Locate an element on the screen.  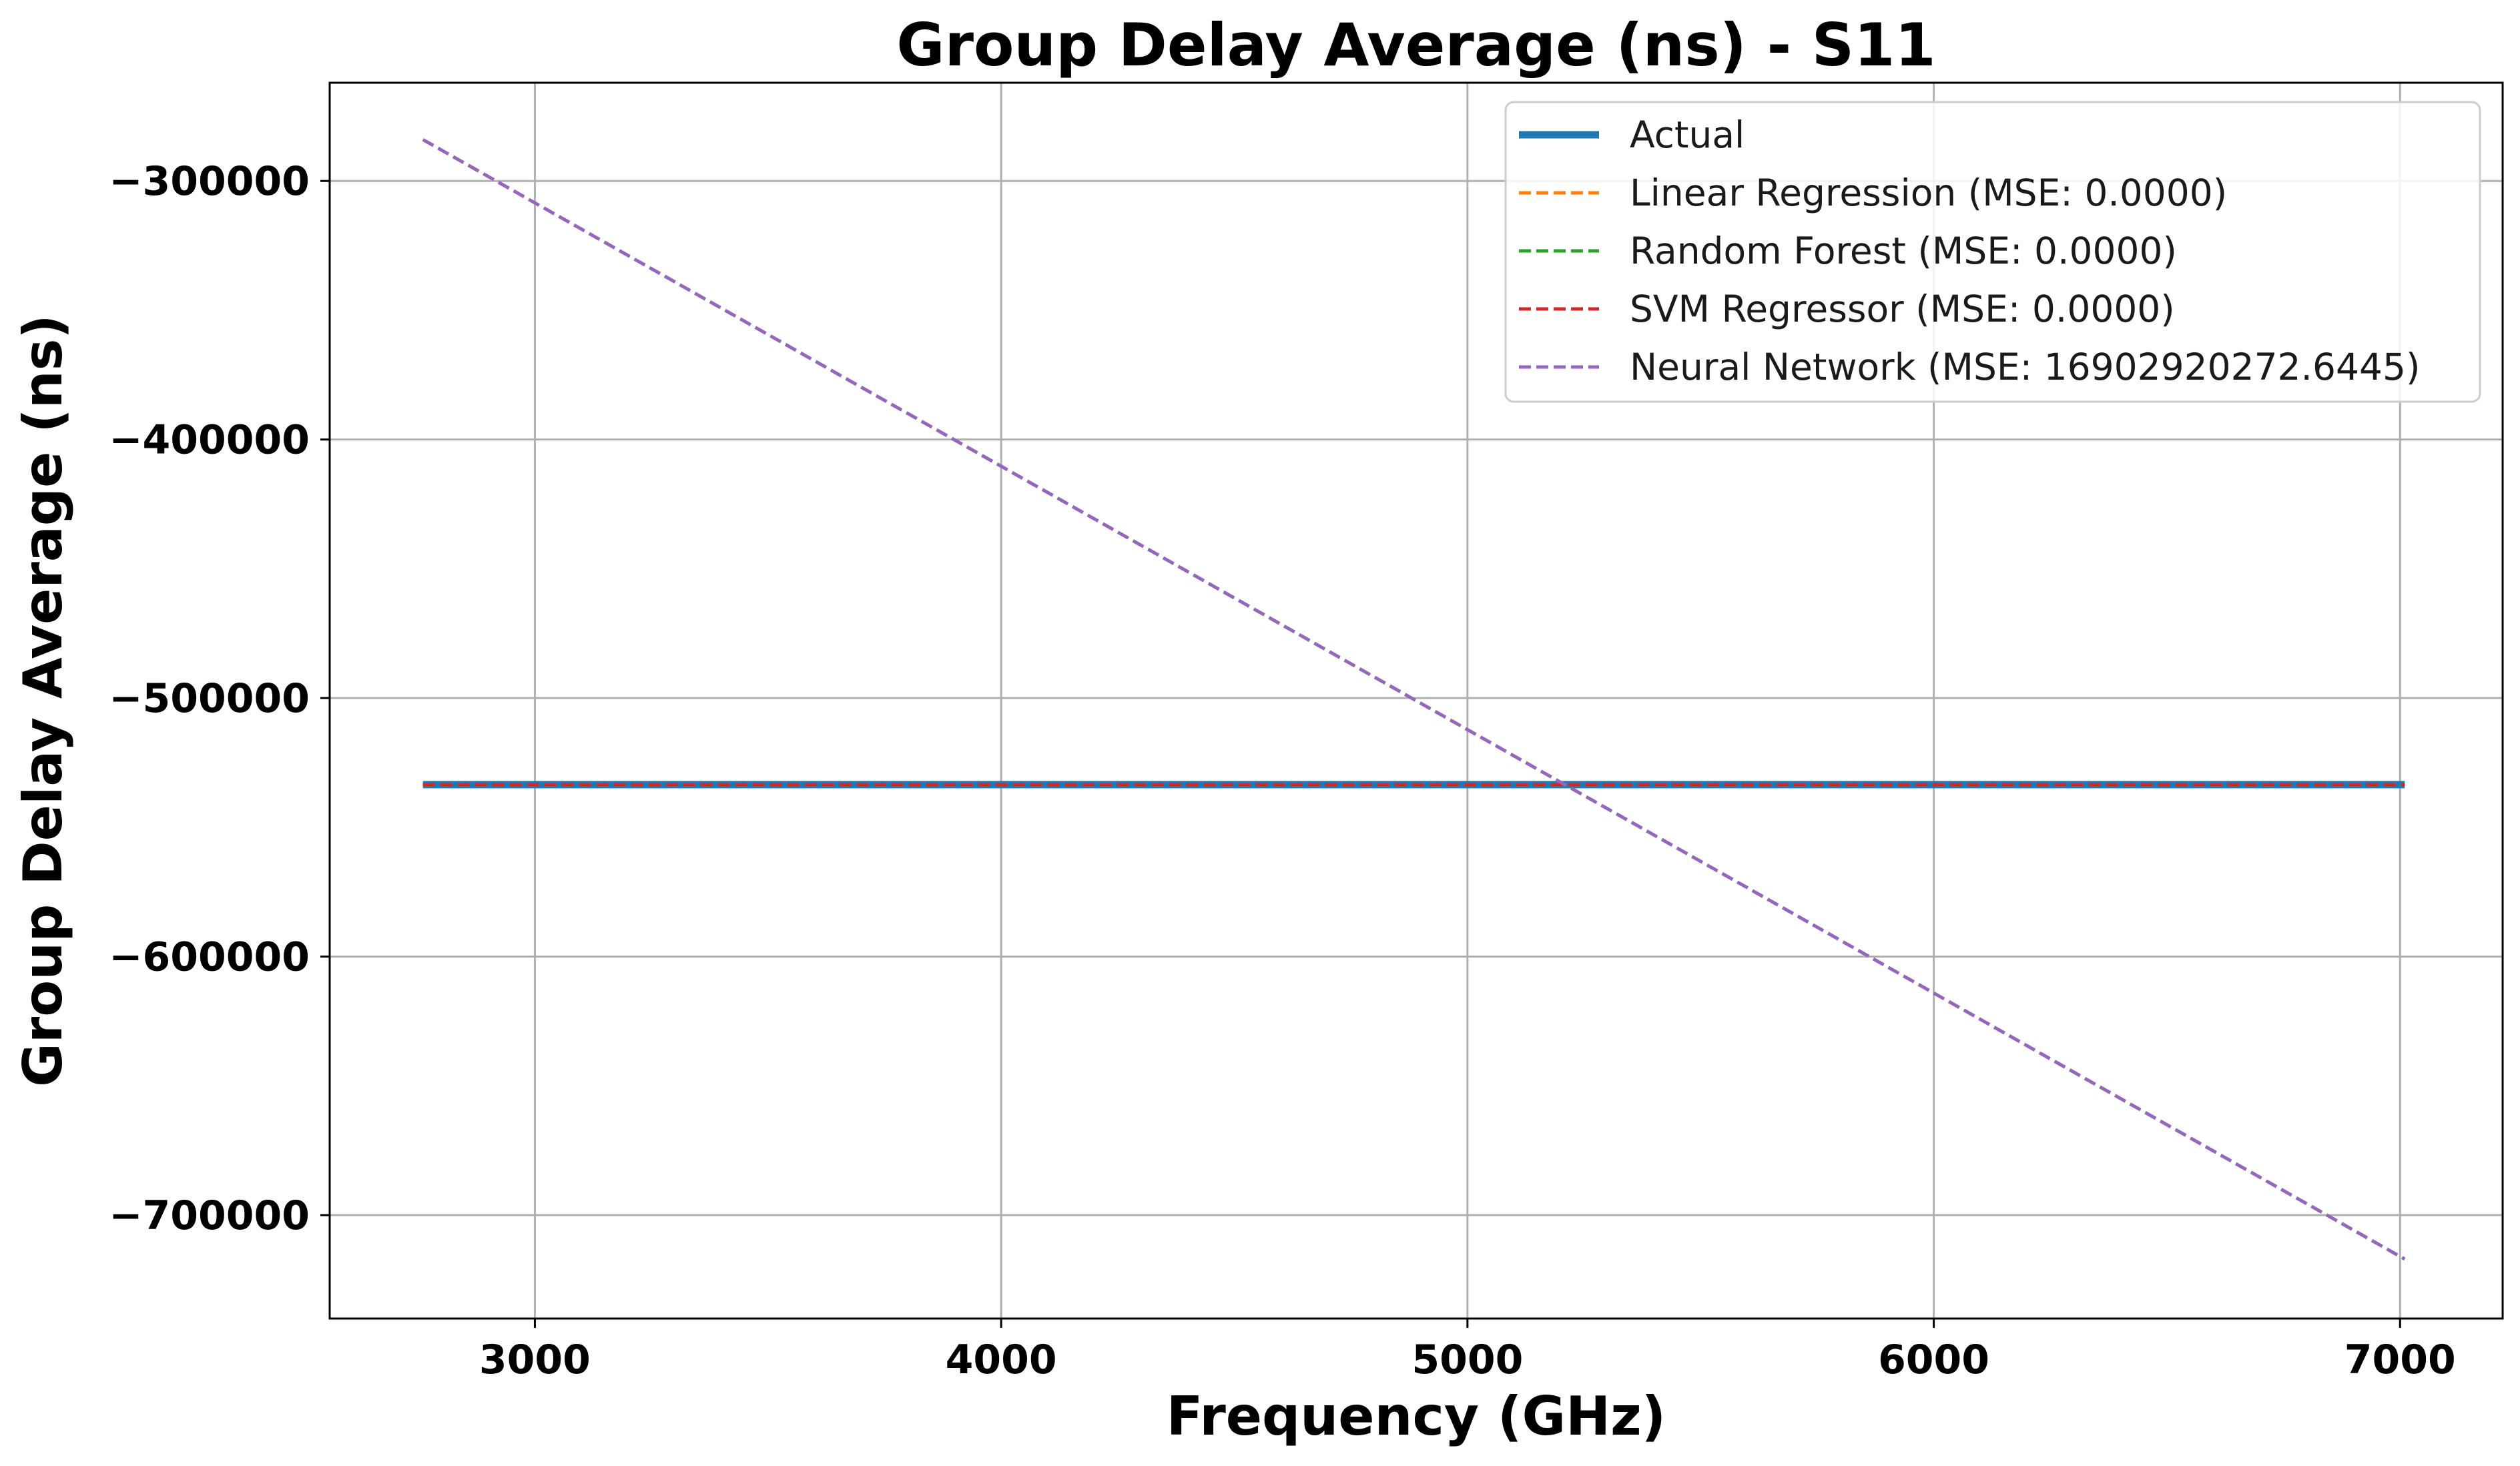
legend-label: SVM Regressor (MSE: 0.0000) is located at coordinates (1902, 309).